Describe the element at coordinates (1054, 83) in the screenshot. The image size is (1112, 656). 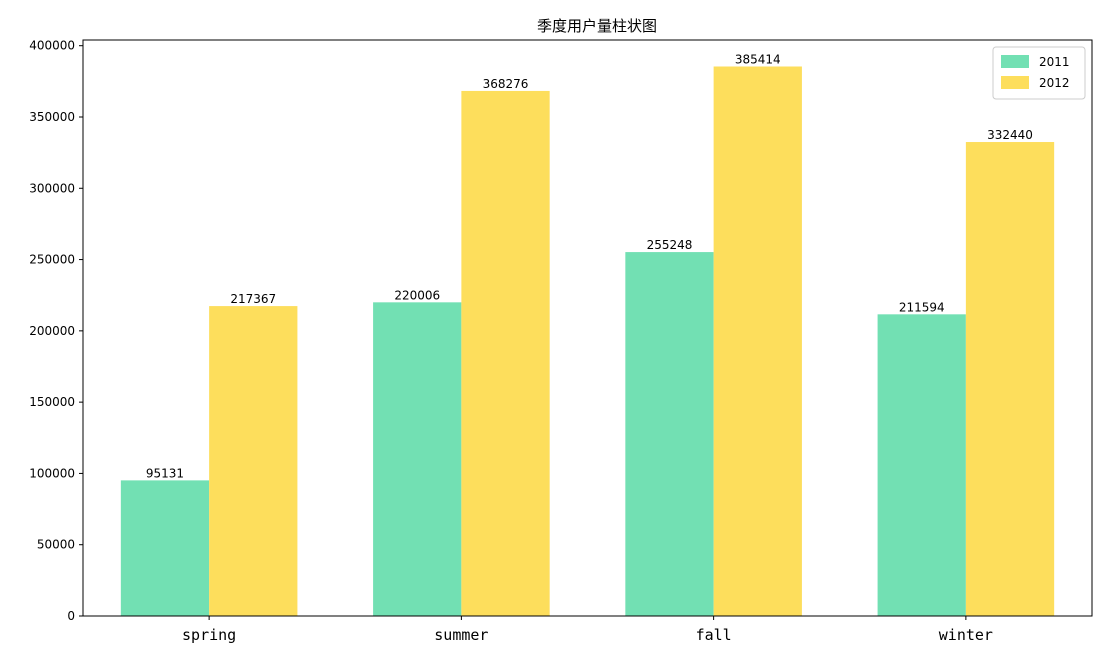
I see `legend-label-2012: 2012` at that location.